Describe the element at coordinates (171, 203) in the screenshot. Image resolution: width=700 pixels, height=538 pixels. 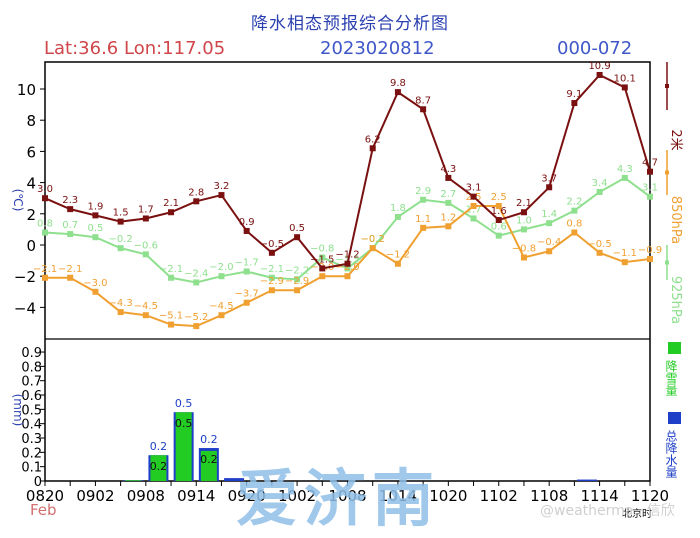
I see `data-label: 2.1` at that location.